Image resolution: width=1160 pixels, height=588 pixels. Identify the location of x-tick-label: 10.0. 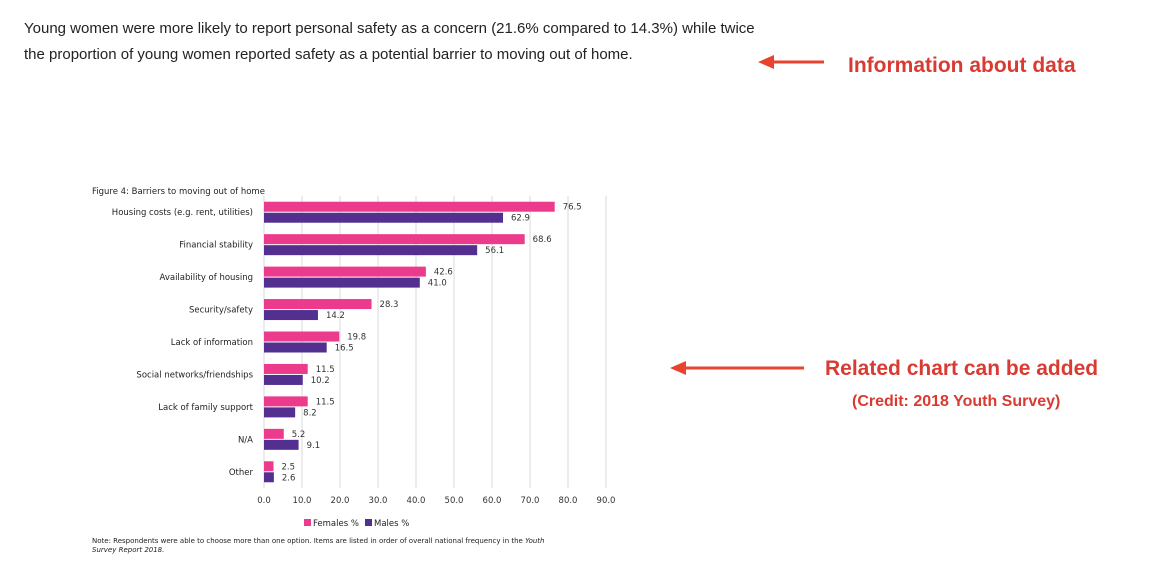
(302, 501).